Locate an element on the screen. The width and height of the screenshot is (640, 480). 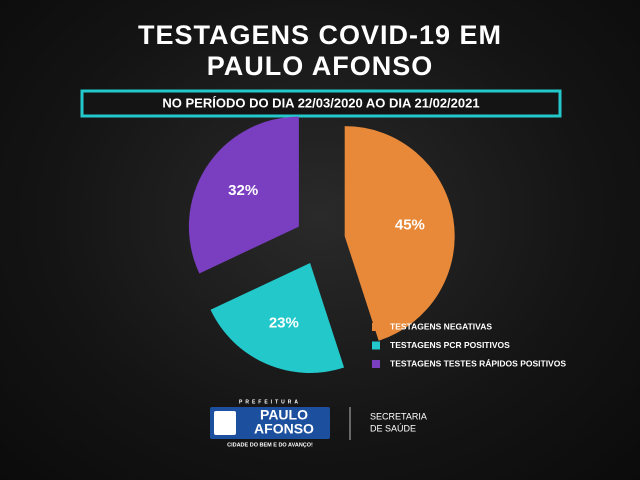
logo-box is located at coordinates (270, 423).